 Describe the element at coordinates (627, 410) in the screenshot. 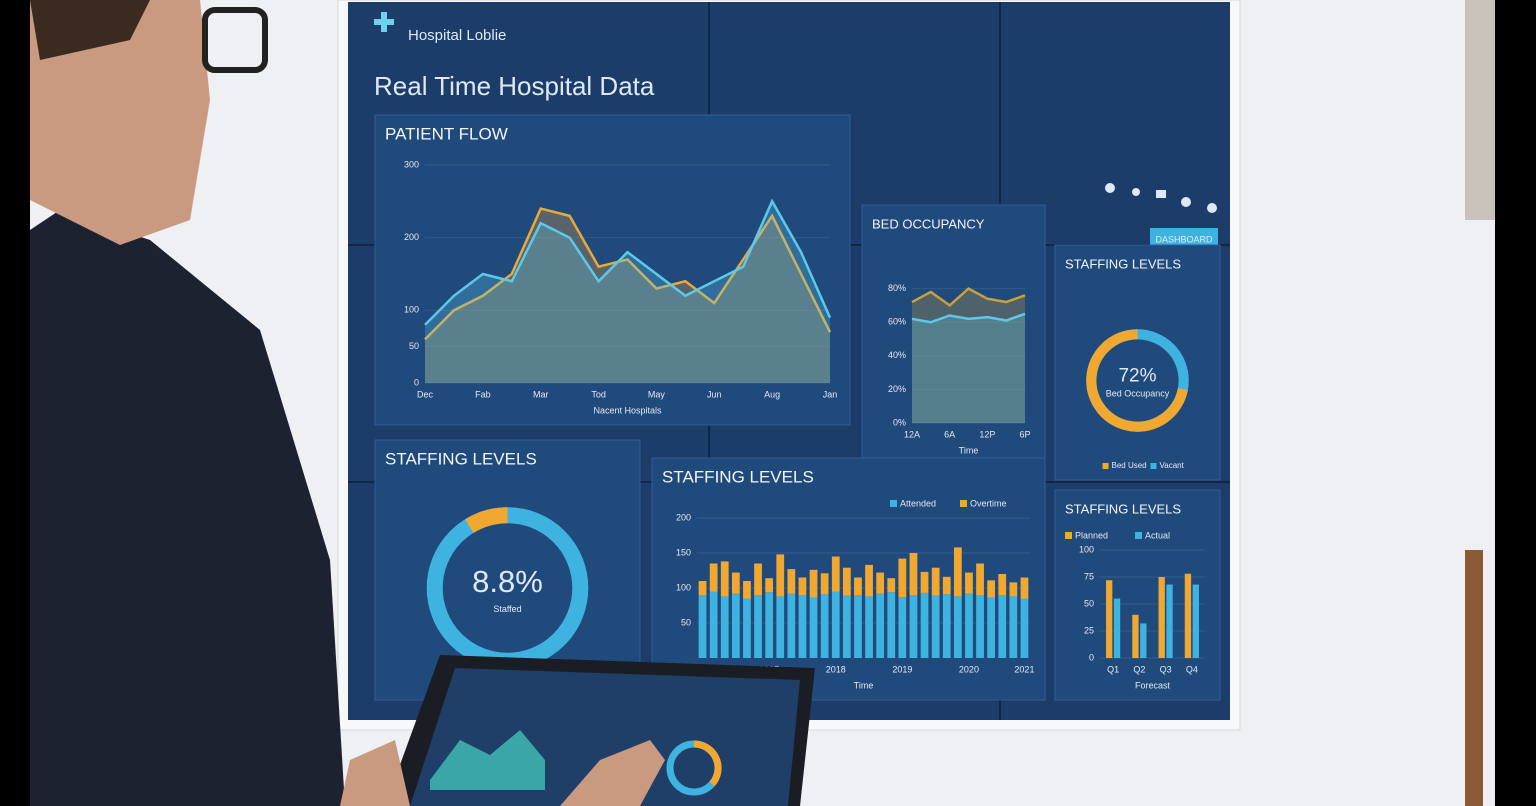

I see `x-axis-label: Nacent Hospitals` at that location.